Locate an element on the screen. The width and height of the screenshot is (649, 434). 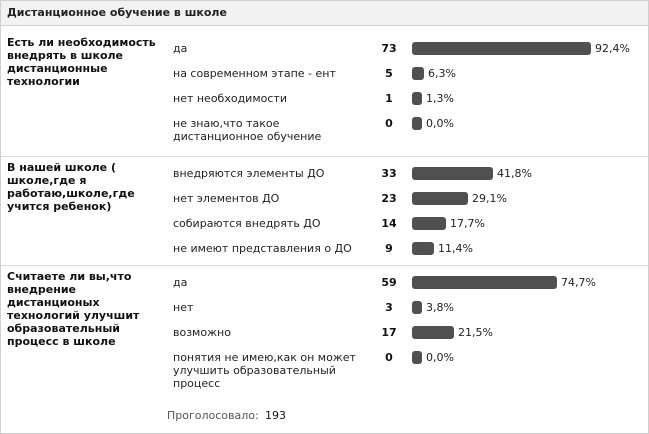
answer-count: 9 is located at coordinates (389, 248).